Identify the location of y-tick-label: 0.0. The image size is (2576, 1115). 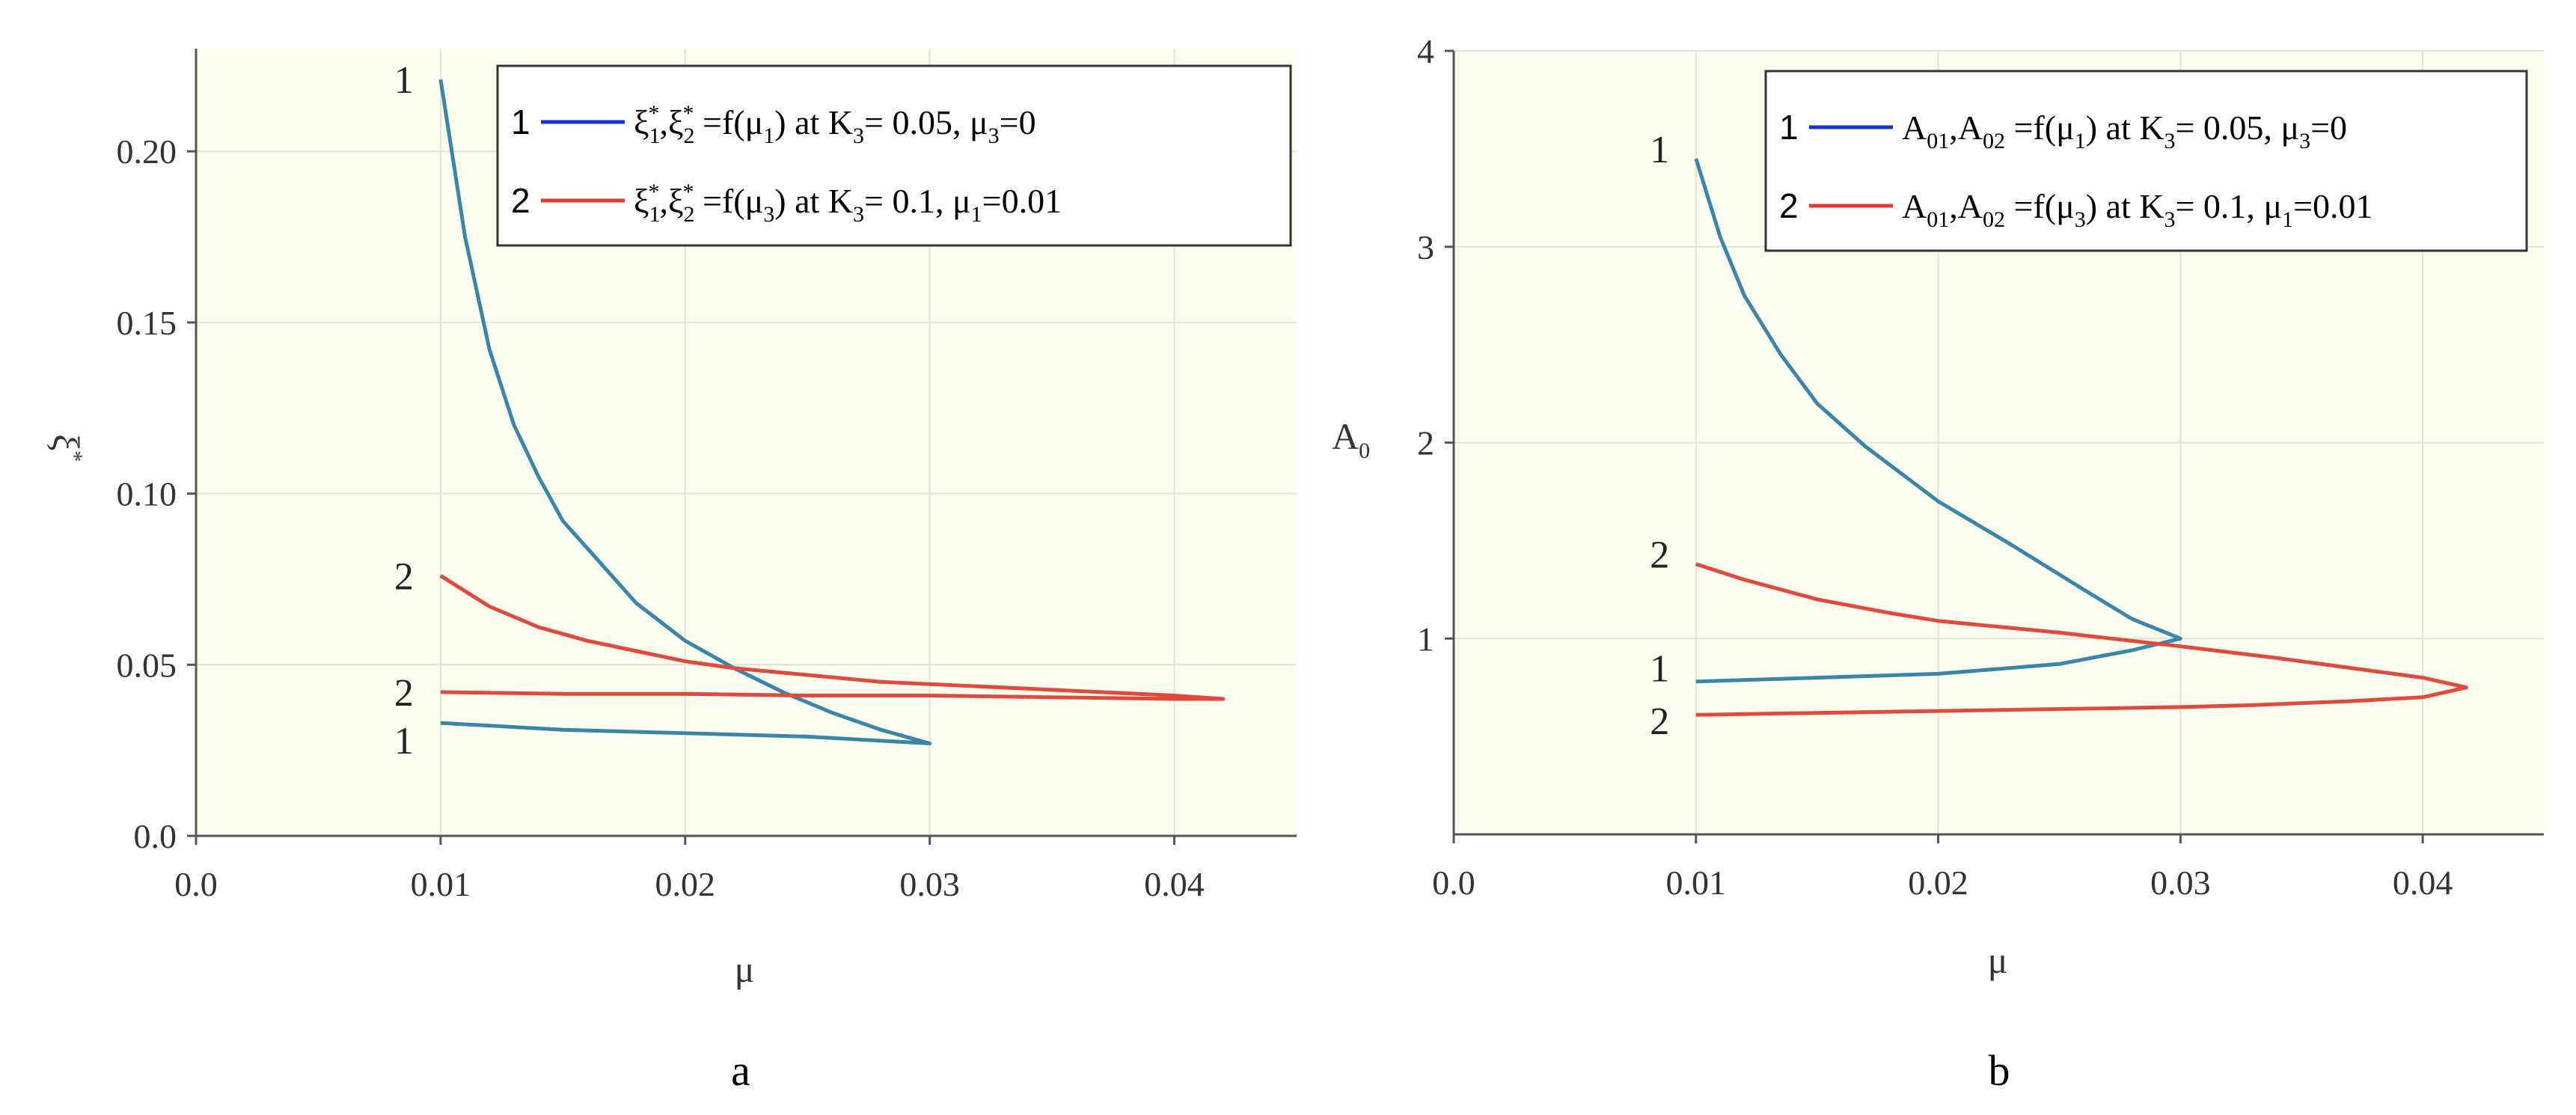
(155, 836).